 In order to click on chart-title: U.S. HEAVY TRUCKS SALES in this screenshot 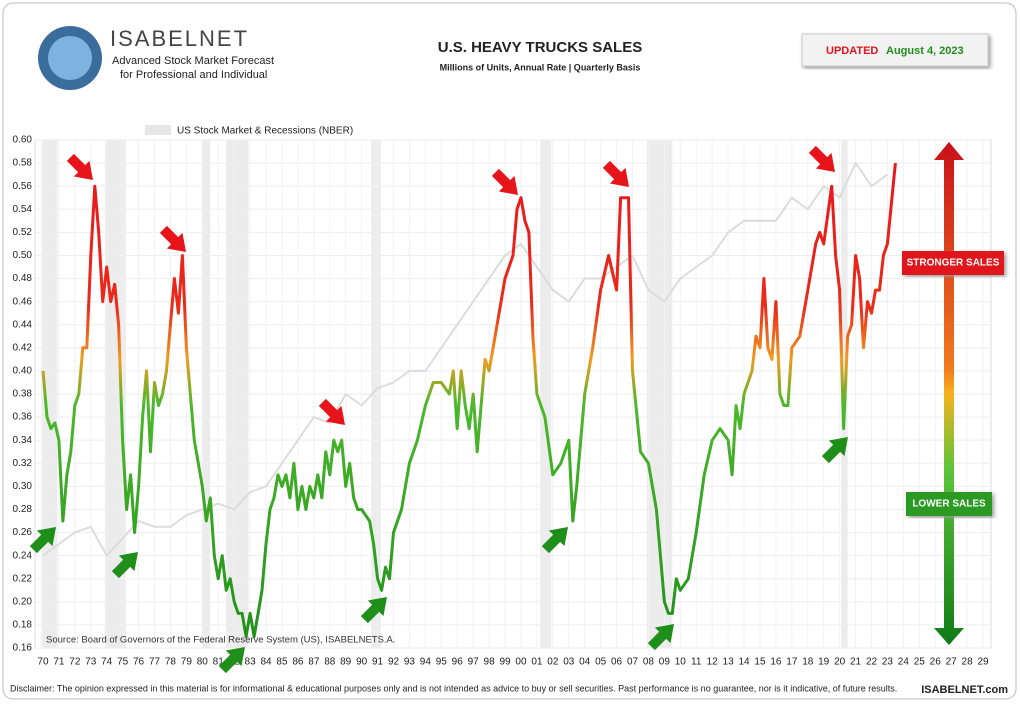, I will do `click(540, 47)`.